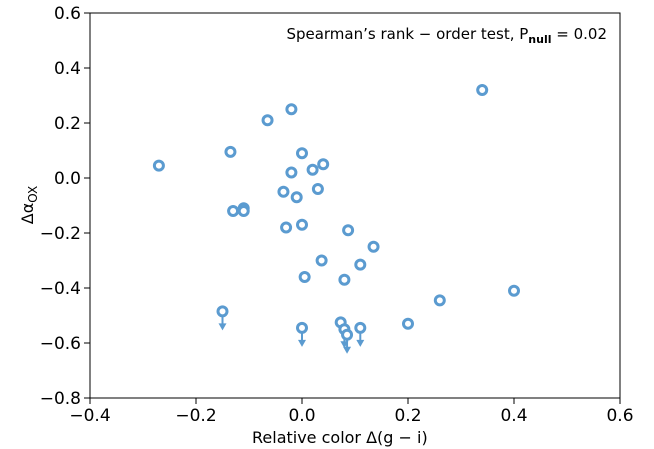 The image size is (654, 449). I want to click on x-tick-label: −0.2, so click(195, 416).